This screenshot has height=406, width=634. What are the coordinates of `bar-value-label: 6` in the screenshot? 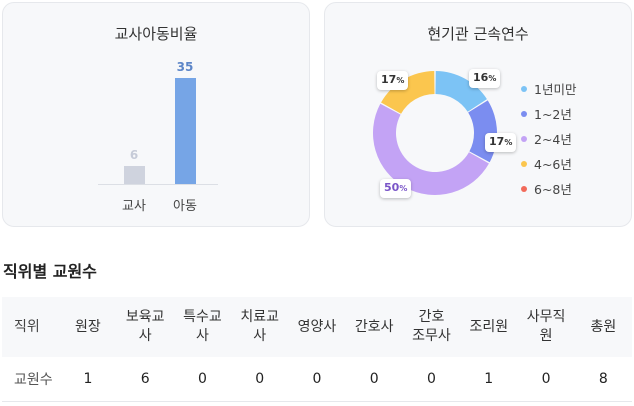 It's located at (134, 154).